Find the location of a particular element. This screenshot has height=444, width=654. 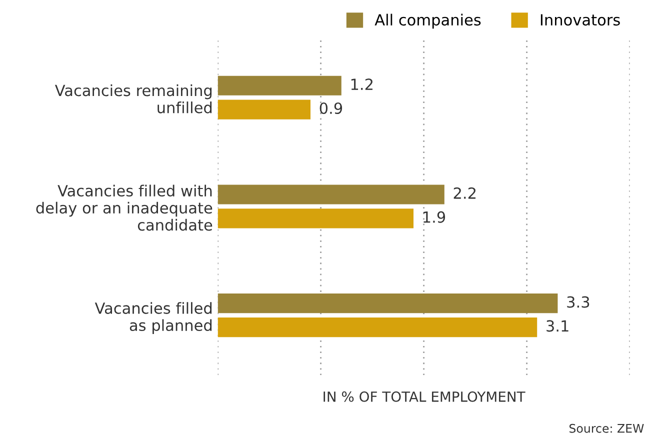

data-label: 1.2 is located at coordinates (361, 84).